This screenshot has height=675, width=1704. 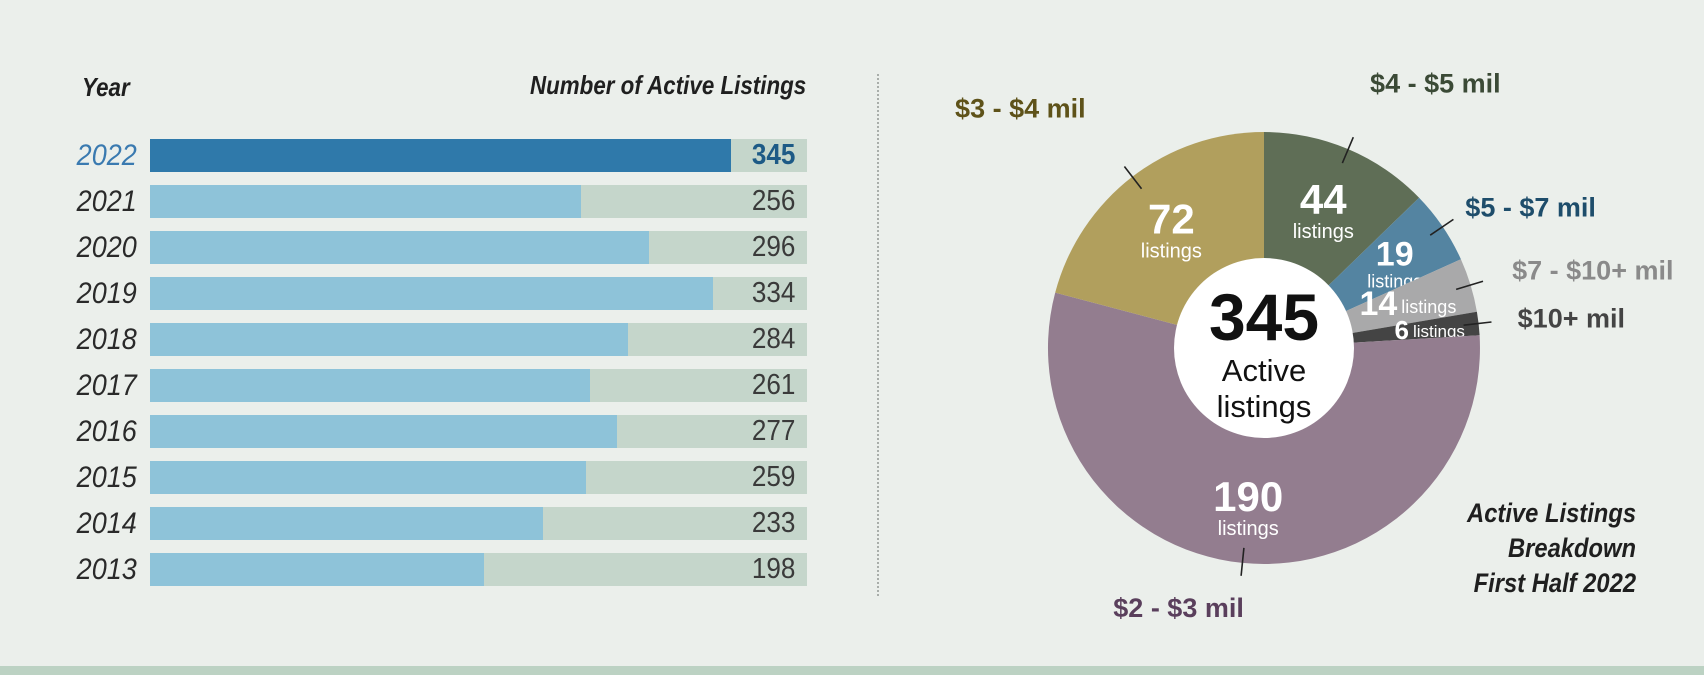 I want to click on bar-row-2020: 2020 296, so click(x=410, y=247).